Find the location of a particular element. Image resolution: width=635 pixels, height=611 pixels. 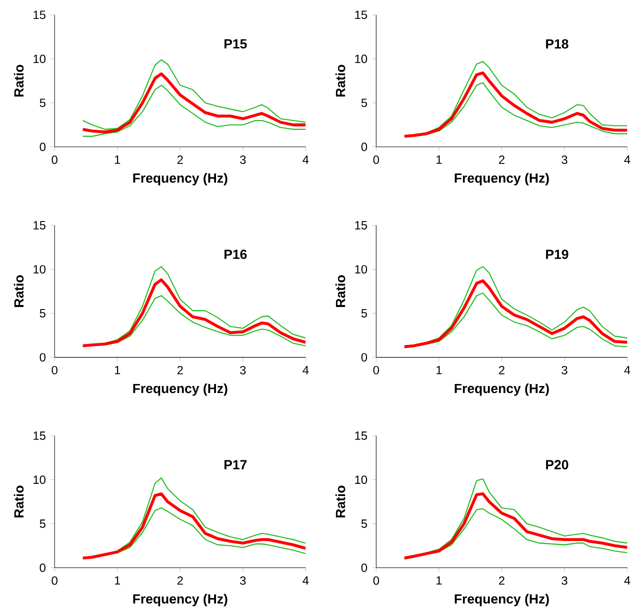

text: P16 is located at coordinates (235, 255).